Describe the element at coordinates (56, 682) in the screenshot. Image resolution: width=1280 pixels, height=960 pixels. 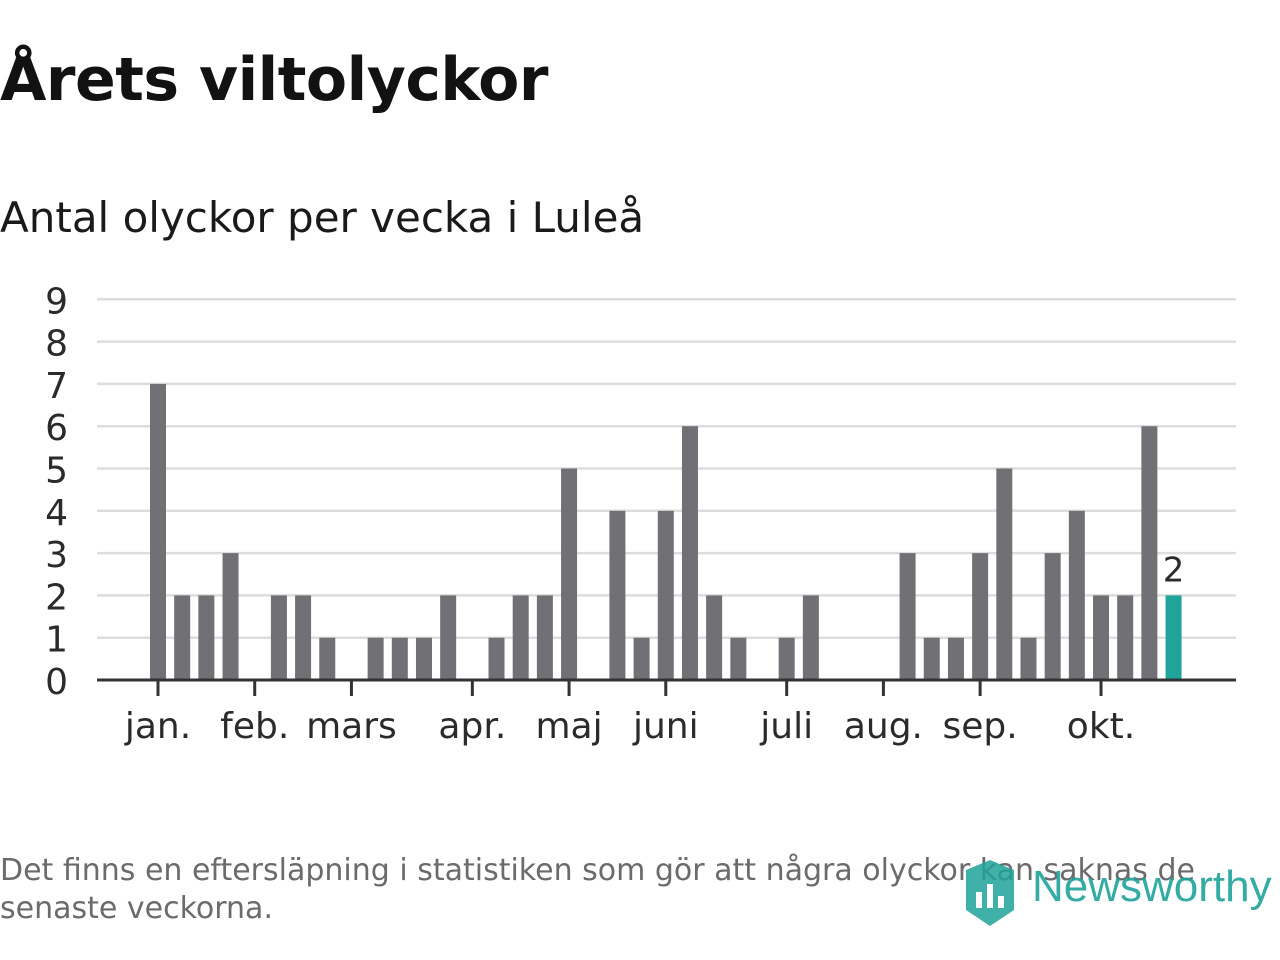
I see `y-tick-label: 0` at that location.